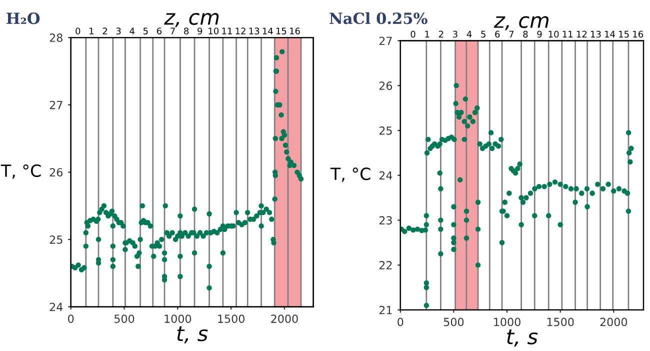 The height and width of the screenshot is (351, 650). Describe the element at coordinates (23, 18) in the screenshot. I see `chart-title: H₂O` at that location.